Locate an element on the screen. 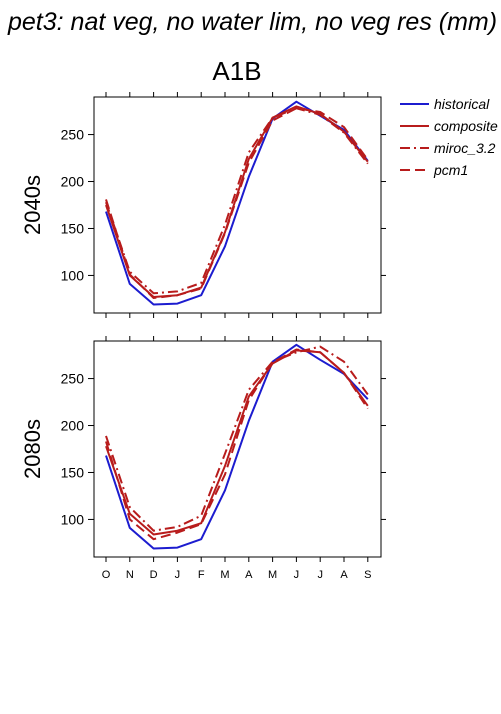 This screenshot has height=714, width=501. legend-label-composite: composite is located at coordinates (466, 126).